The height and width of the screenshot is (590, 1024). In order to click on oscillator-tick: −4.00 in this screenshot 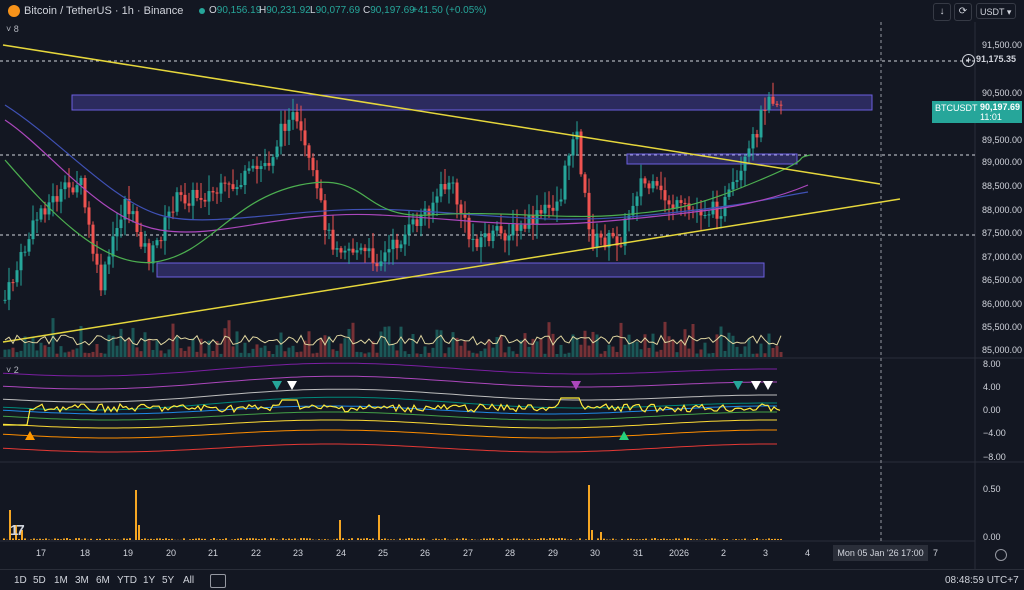, I will do `click(994, 433)`.